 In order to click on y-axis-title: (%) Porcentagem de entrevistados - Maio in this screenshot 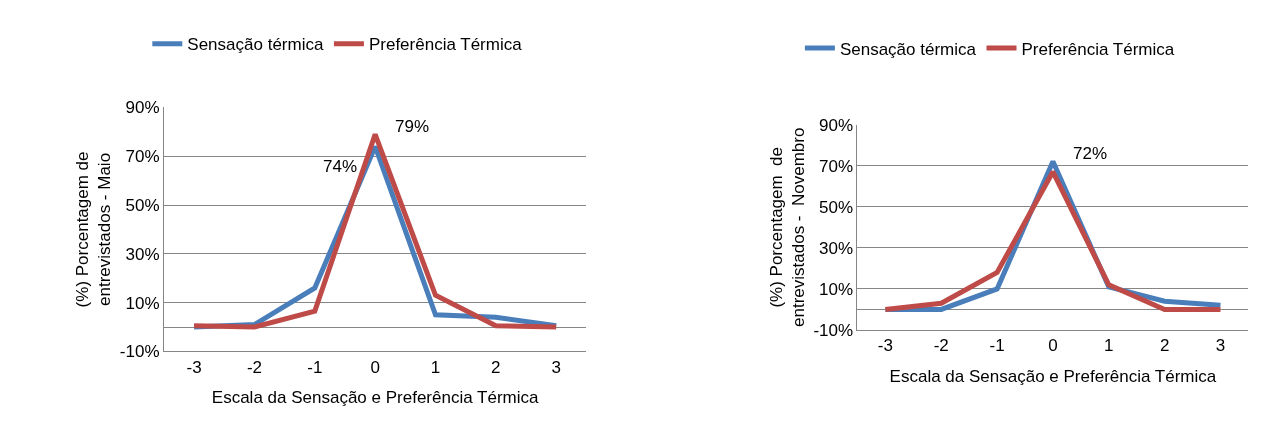, I will do `click(94, 229)`.